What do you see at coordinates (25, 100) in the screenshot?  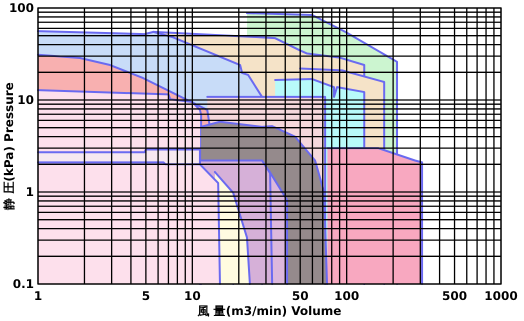 I see `y-tick-label: 10` at bounding box center [25, 100].